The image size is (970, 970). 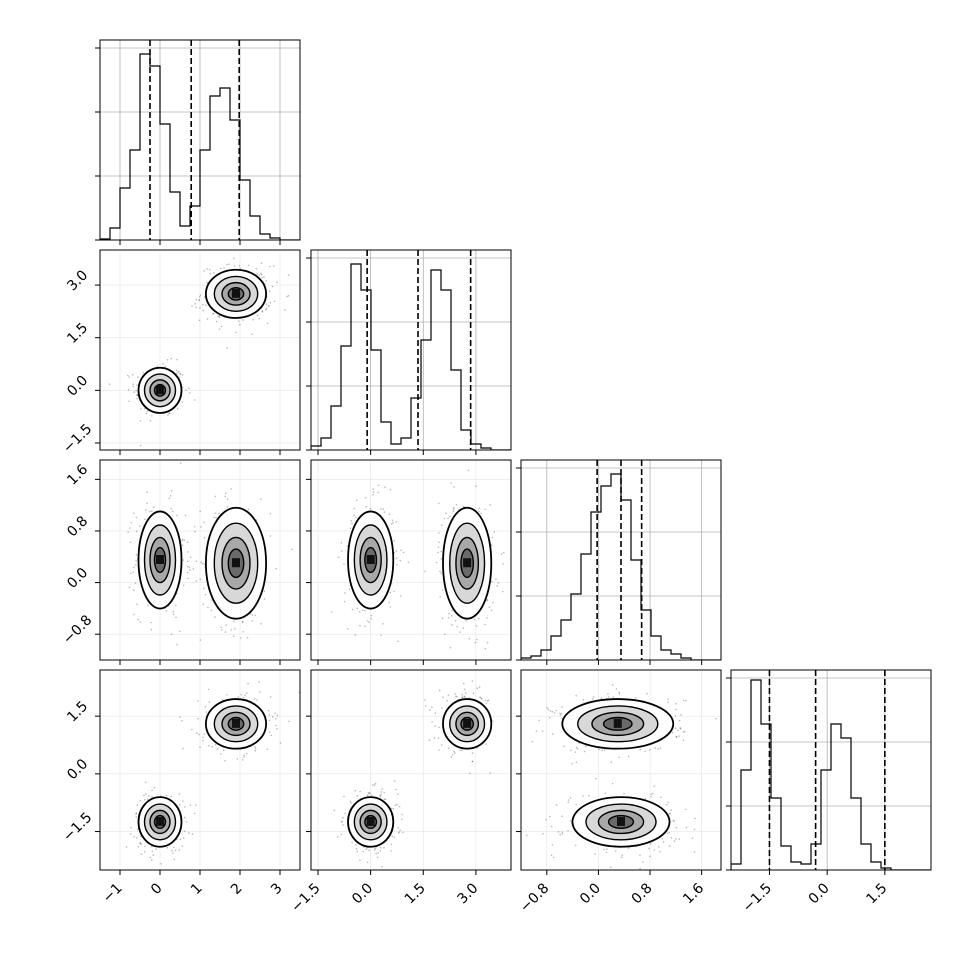 What do you see at coordinates (277, 889) in the screenshot?
I see `x-tick-label: 3` at bounding box center [277, 889].